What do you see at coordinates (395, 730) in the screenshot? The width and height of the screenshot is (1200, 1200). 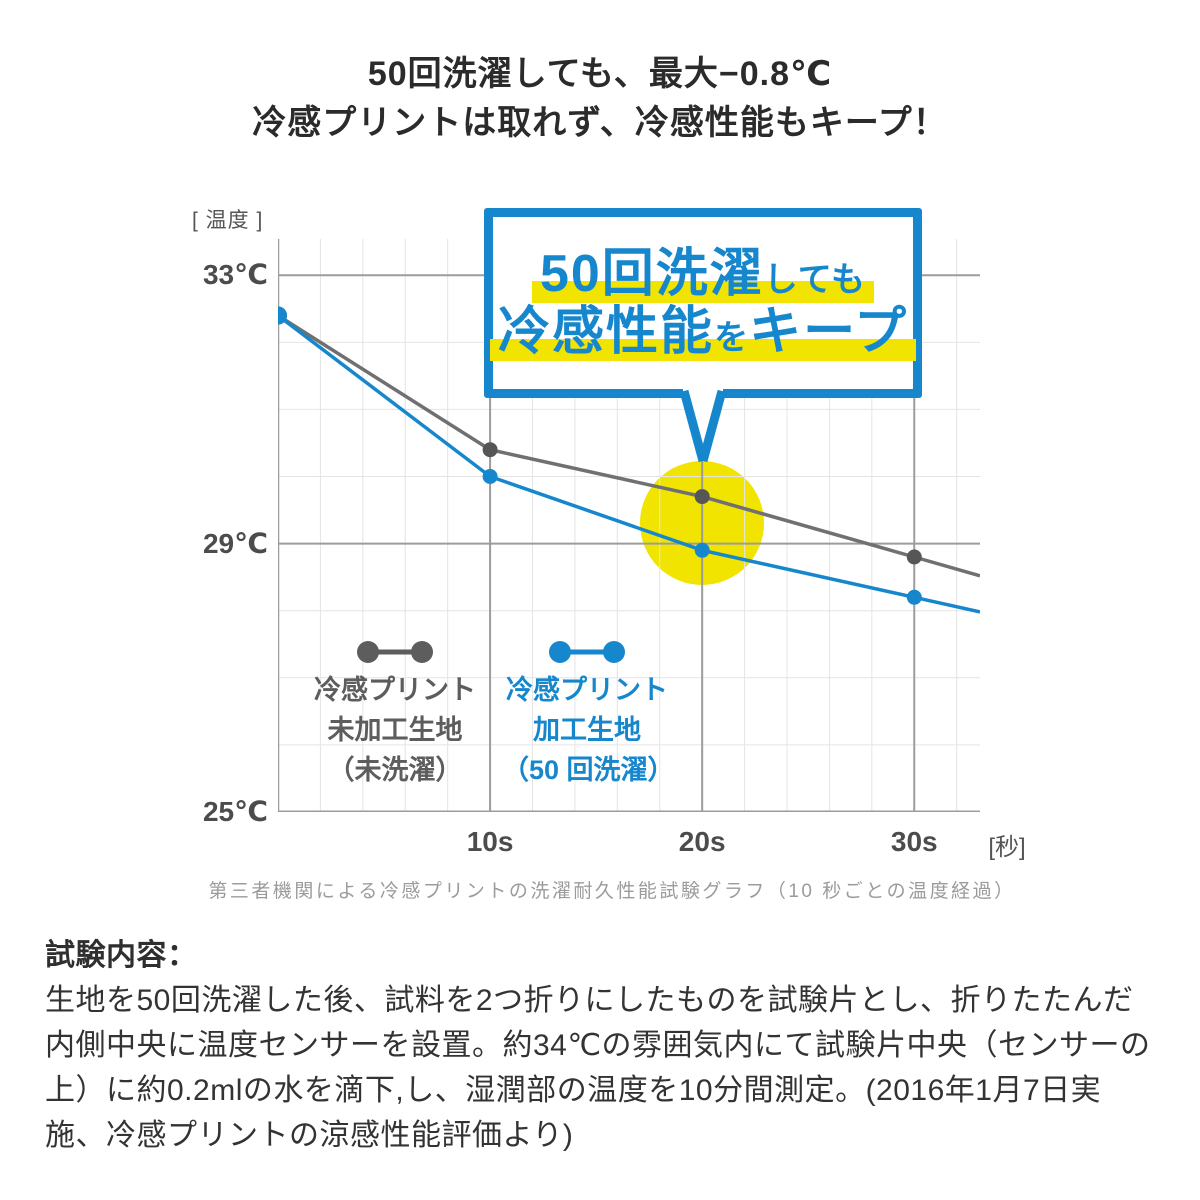 I see `legend-label: 未加工生地` at bounding box center [395, 730].